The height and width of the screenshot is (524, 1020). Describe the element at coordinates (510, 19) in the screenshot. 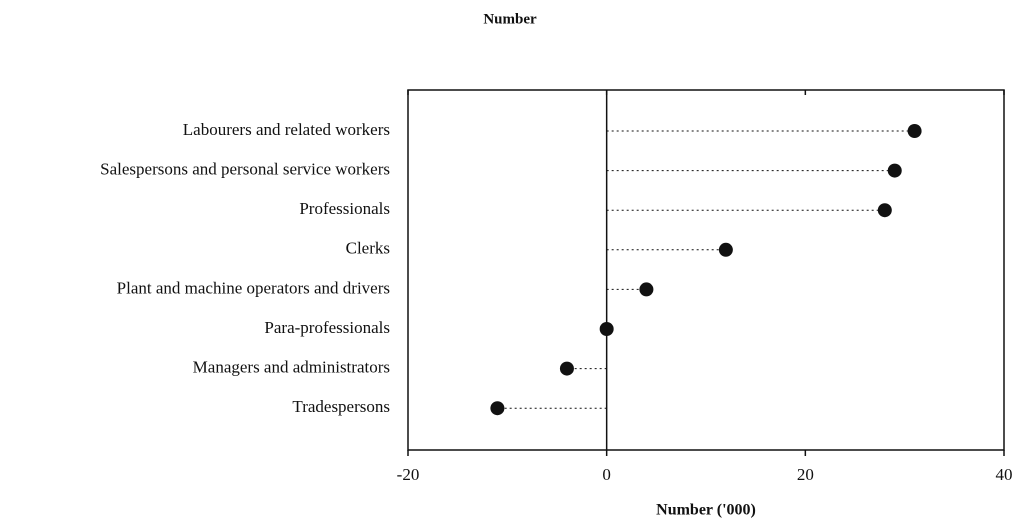

I see `chart-title: Number` at that location.